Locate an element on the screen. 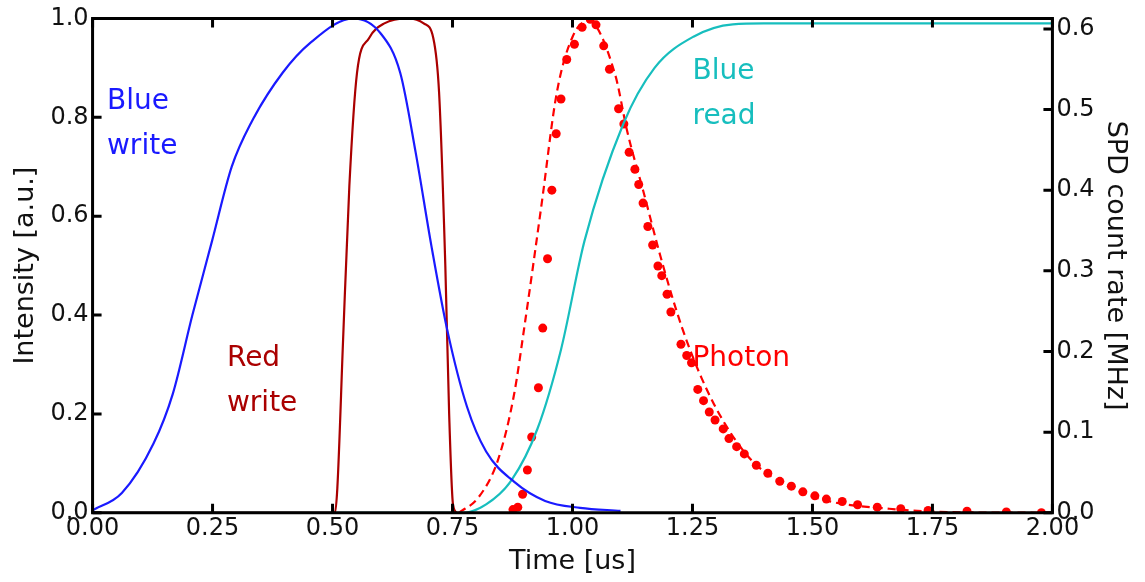 The image size is (1145, 582). y-tick-label: 0.8 is located at coordinates (69, 115).